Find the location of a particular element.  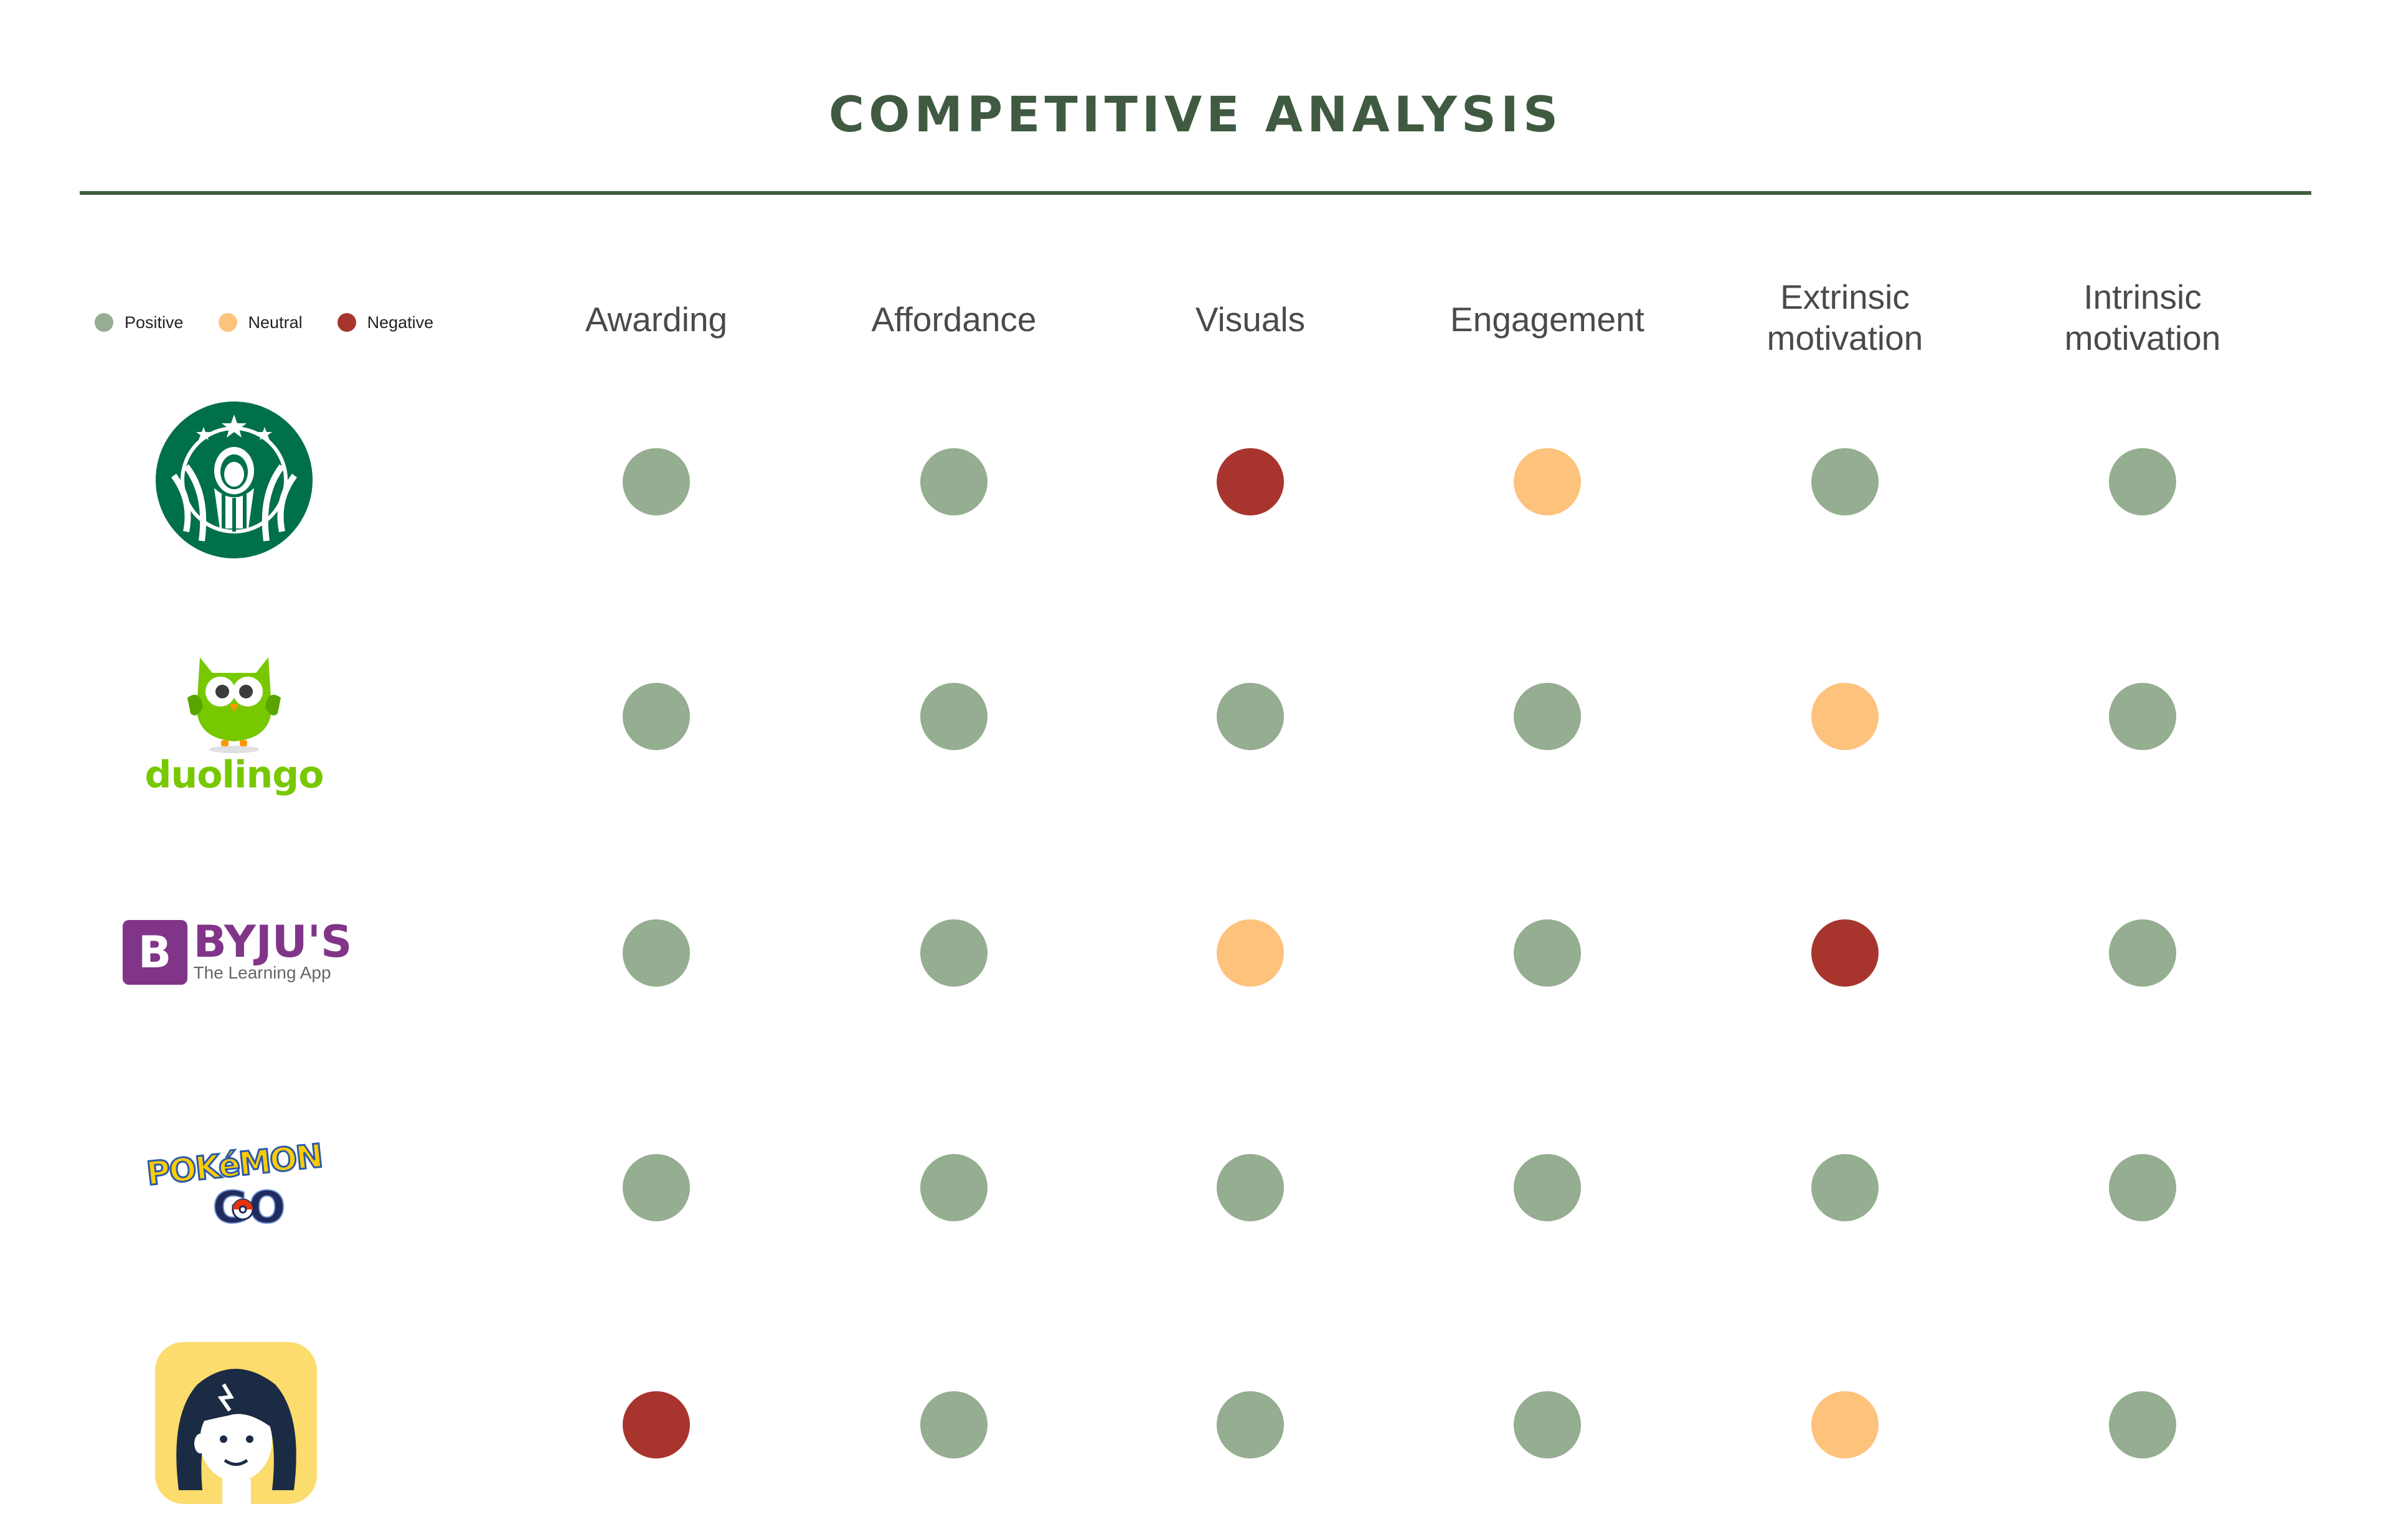

starbucks-logo is located at coordinates (234, 480).